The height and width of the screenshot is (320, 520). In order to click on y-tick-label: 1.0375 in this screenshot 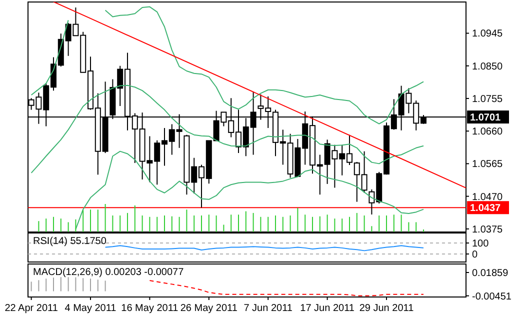, I will do `click(488, 230)`.